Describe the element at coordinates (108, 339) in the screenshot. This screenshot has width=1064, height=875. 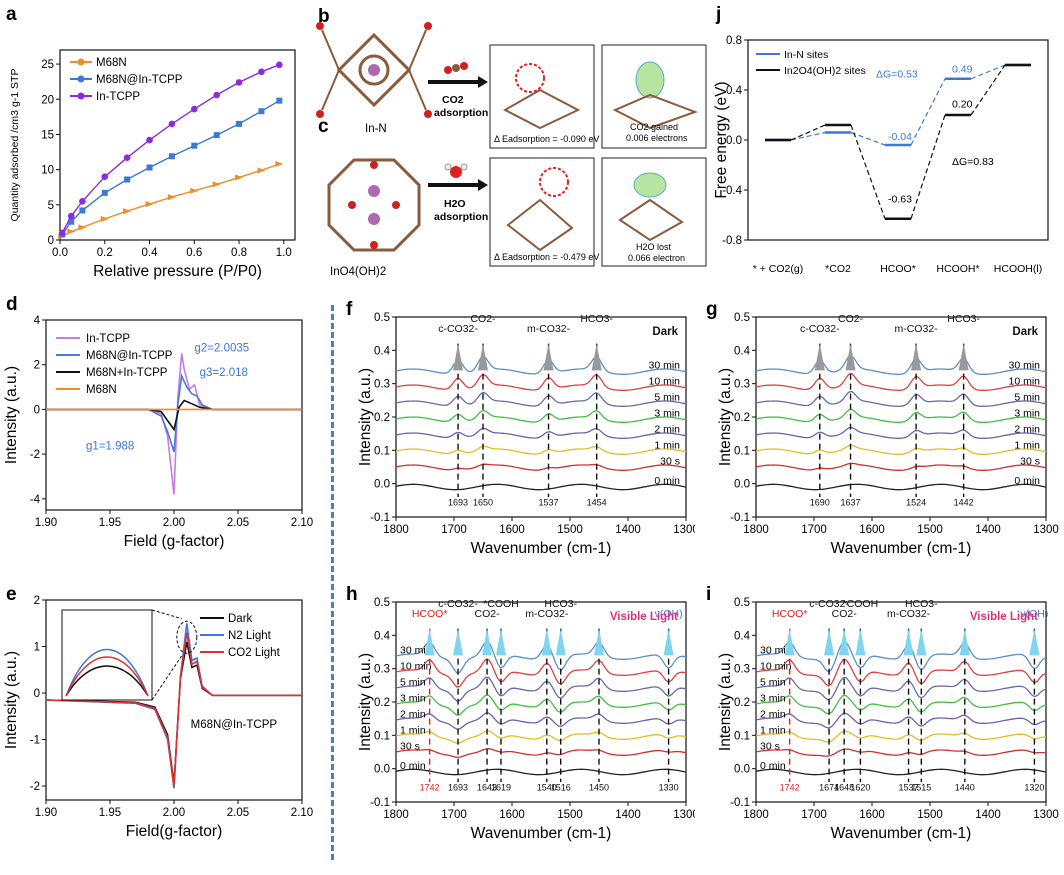
I see `legend-label: In-TCPP` at that location.